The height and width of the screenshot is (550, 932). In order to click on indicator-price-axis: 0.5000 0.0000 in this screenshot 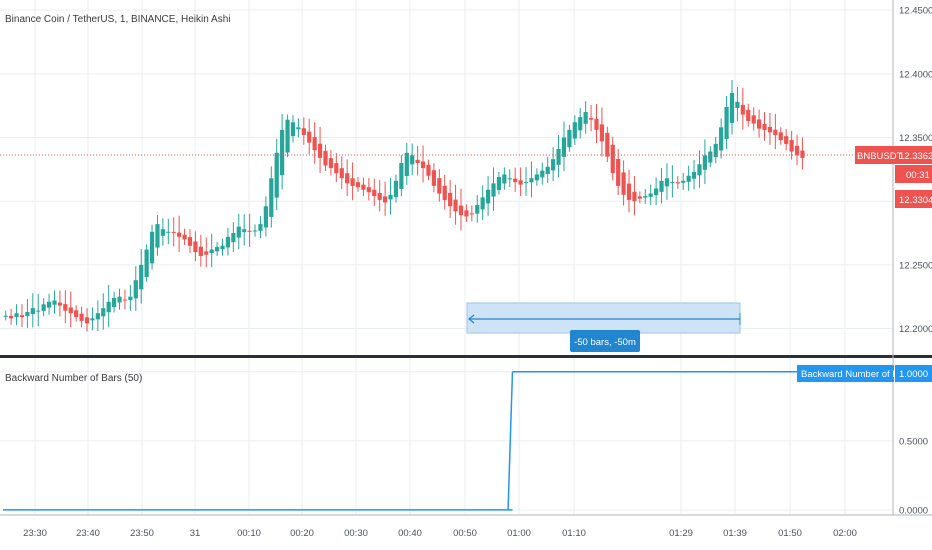, I will do `click(913, 476)`.